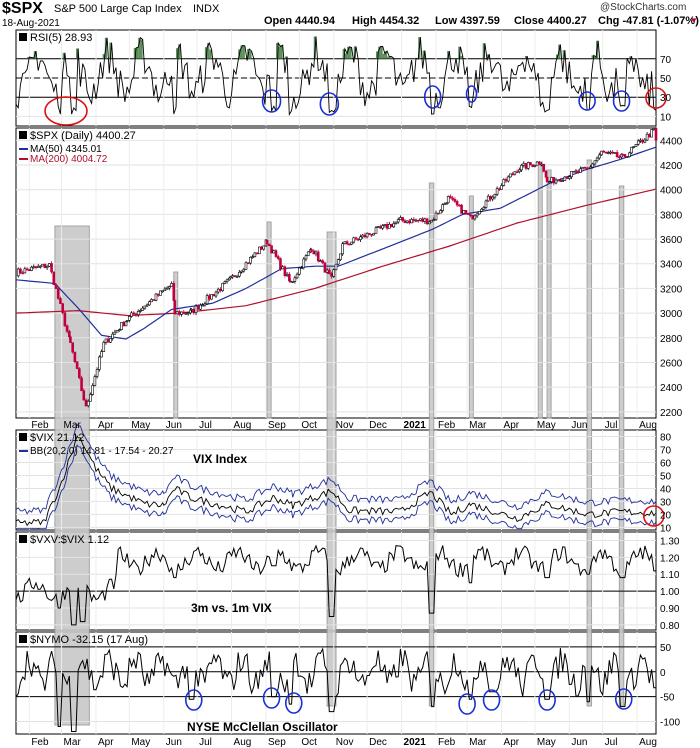 This screenshot has width=700, height=748. I want to click on nymo-icon, so click(23, 639).